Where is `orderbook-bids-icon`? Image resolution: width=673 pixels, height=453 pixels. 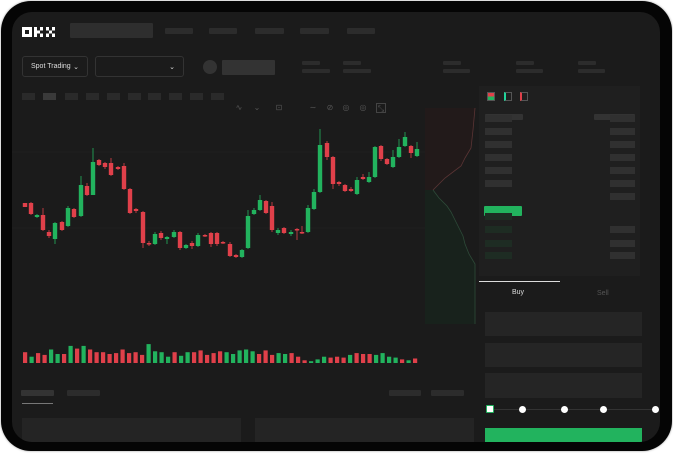 orderbook-bids-icon is located at coordinates (508, 96).